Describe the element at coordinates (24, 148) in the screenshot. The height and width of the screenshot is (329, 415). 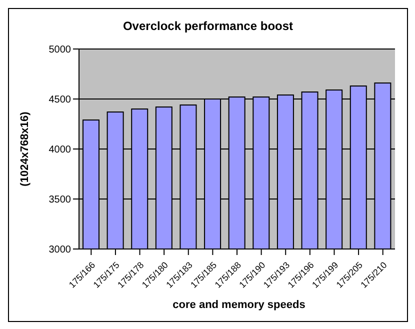
I see `y-axis-title: (1024x768x16)` at that location.